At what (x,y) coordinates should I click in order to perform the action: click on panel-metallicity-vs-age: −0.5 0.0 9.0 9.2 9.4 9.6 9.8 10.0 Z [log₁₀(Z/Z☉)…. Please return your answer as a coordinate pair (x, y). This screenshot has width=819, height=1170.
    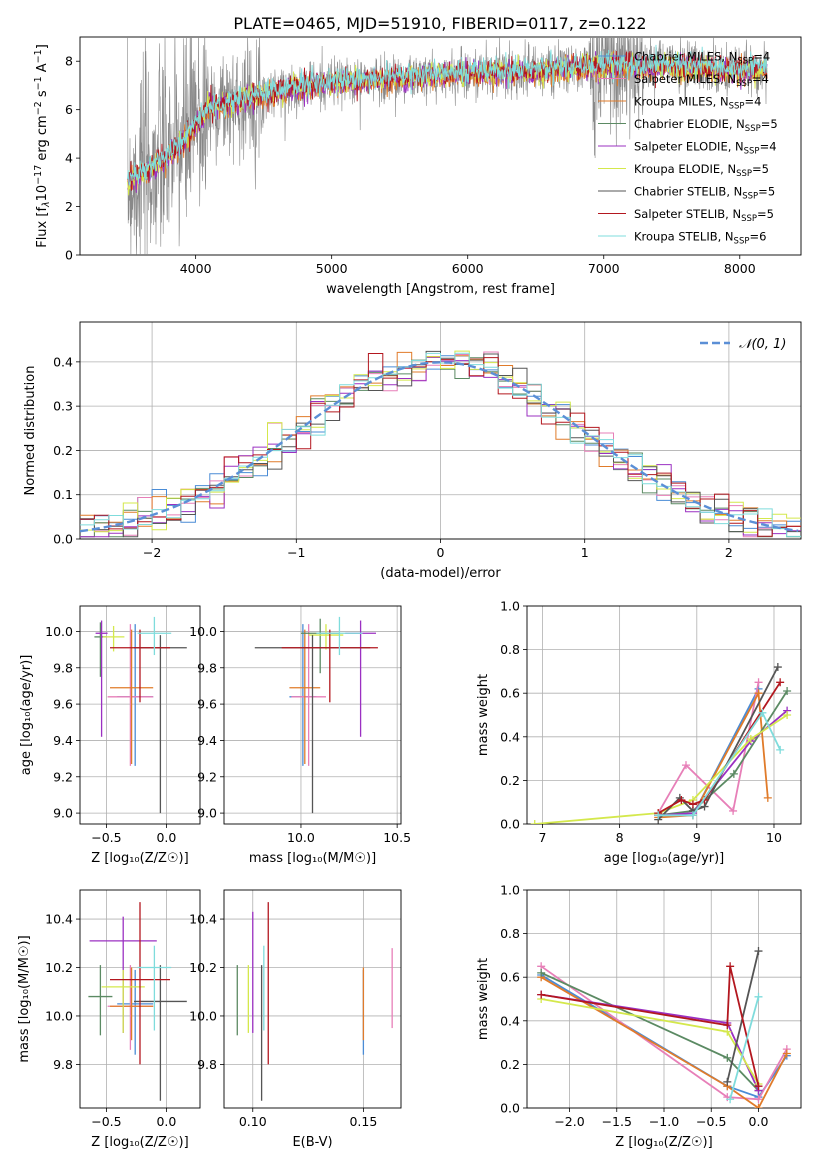
    Looking at the image, I should click on (110, 735).